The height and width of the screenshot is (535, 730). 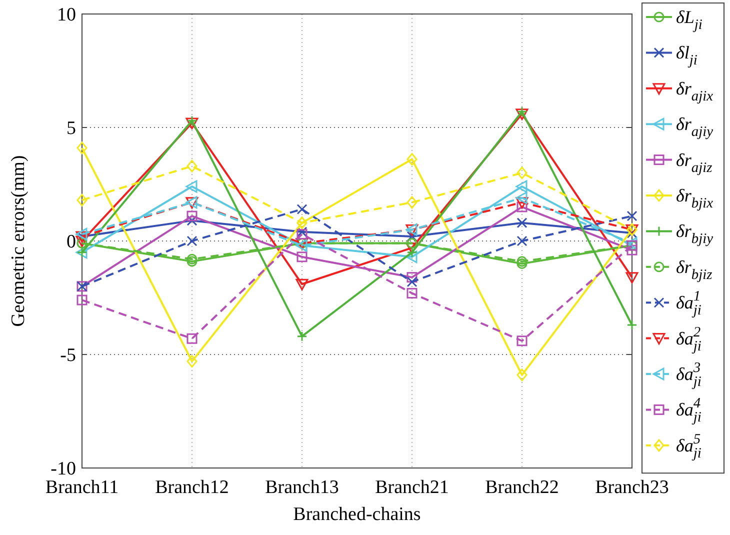 I want to click on legend-label: δr$_{ajix}$, so click(x=695, y=91).